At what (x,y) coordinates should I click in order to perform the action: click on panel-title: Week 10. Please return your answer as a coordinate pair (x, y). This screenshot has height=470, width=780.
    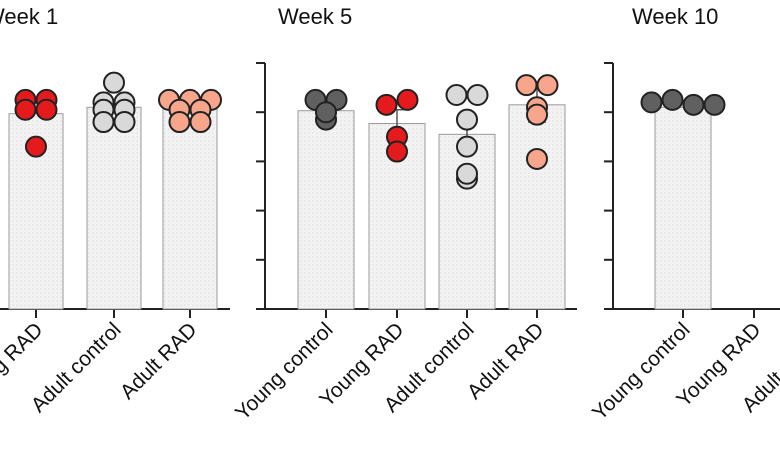
    Looking at the image, I should click on (675, 16).